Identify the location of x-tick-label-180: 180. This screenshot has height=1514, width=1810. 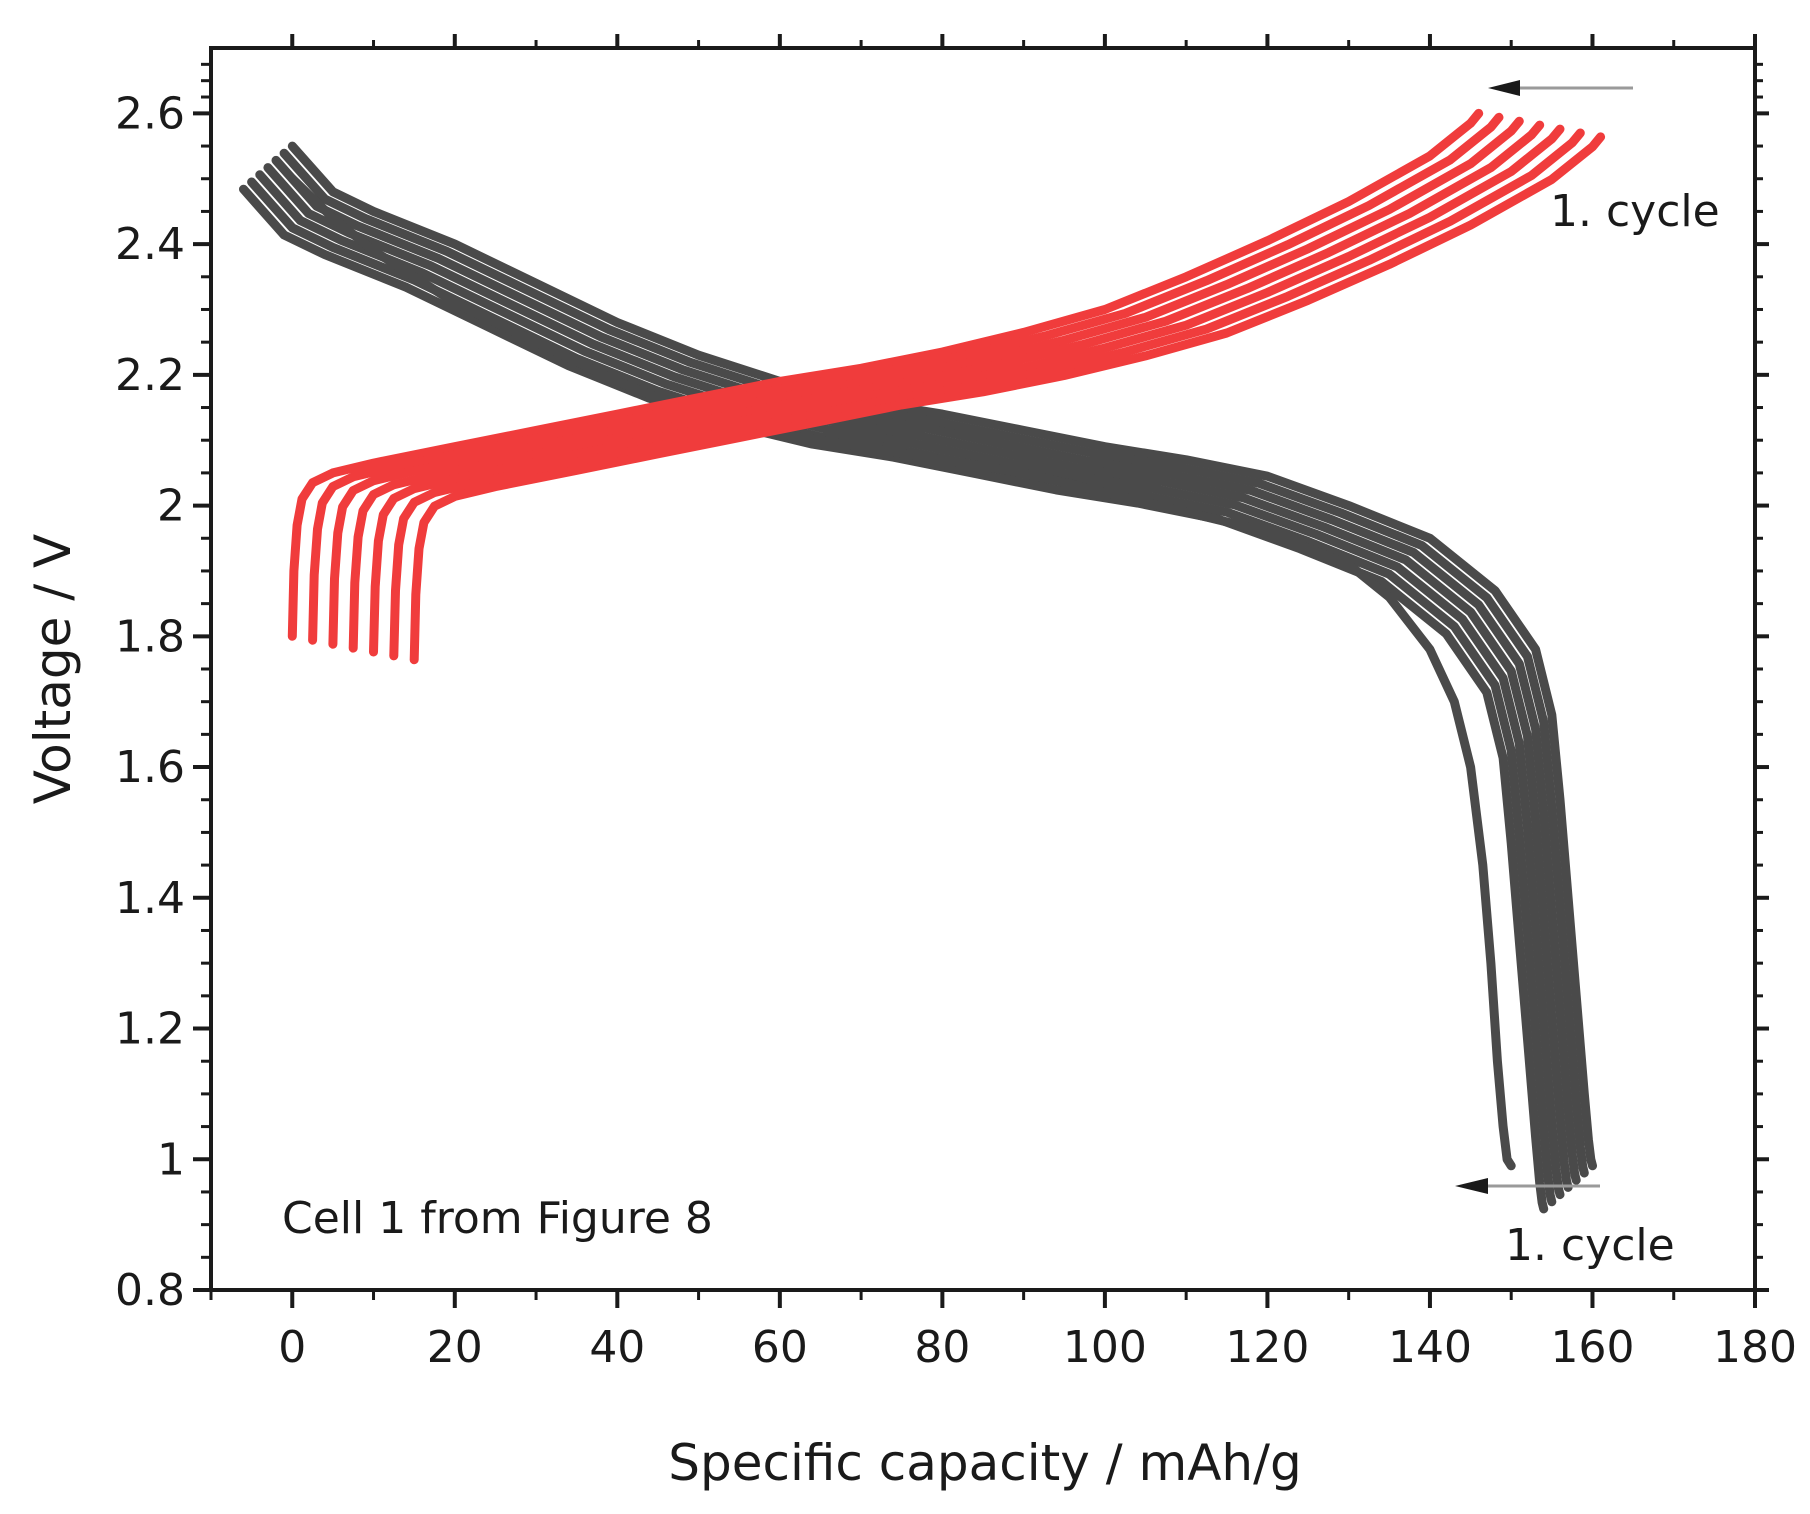
(1755, 1347).